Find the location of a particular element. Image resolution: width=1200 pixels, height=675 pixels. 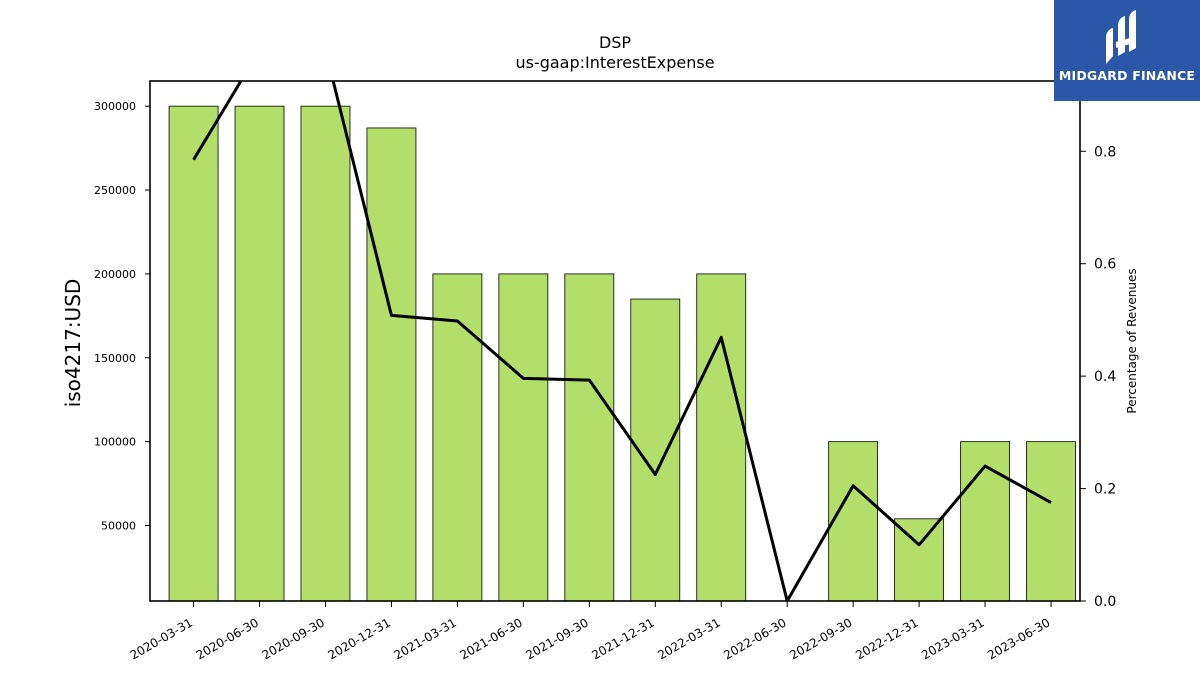

x-tick-label: 2021-09-30 is located at coordinates (556, 638).